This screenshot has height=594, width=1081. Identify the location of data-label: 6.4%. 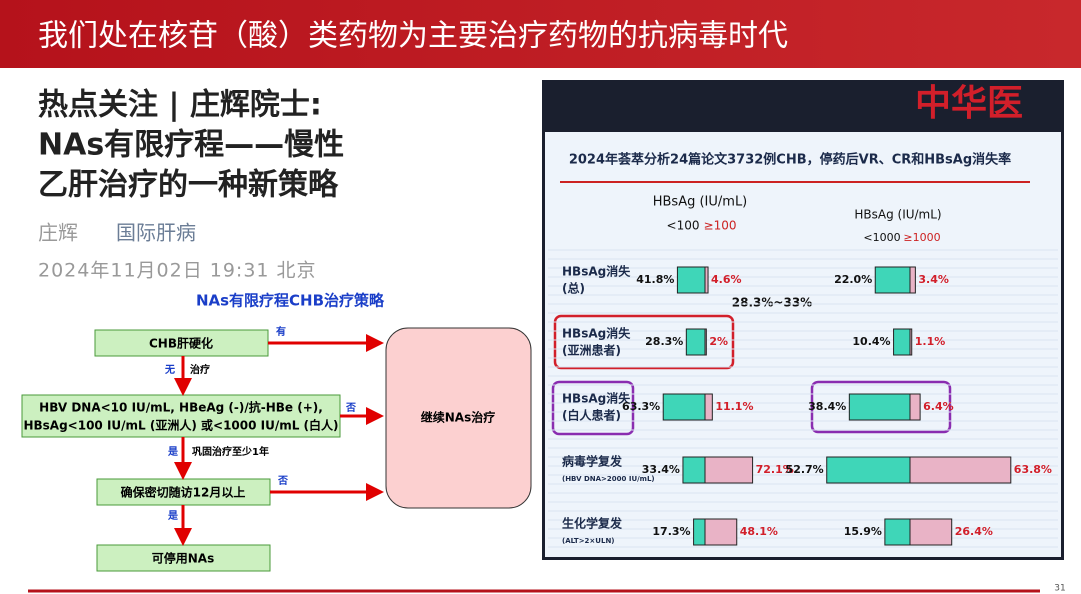
(938, 406).